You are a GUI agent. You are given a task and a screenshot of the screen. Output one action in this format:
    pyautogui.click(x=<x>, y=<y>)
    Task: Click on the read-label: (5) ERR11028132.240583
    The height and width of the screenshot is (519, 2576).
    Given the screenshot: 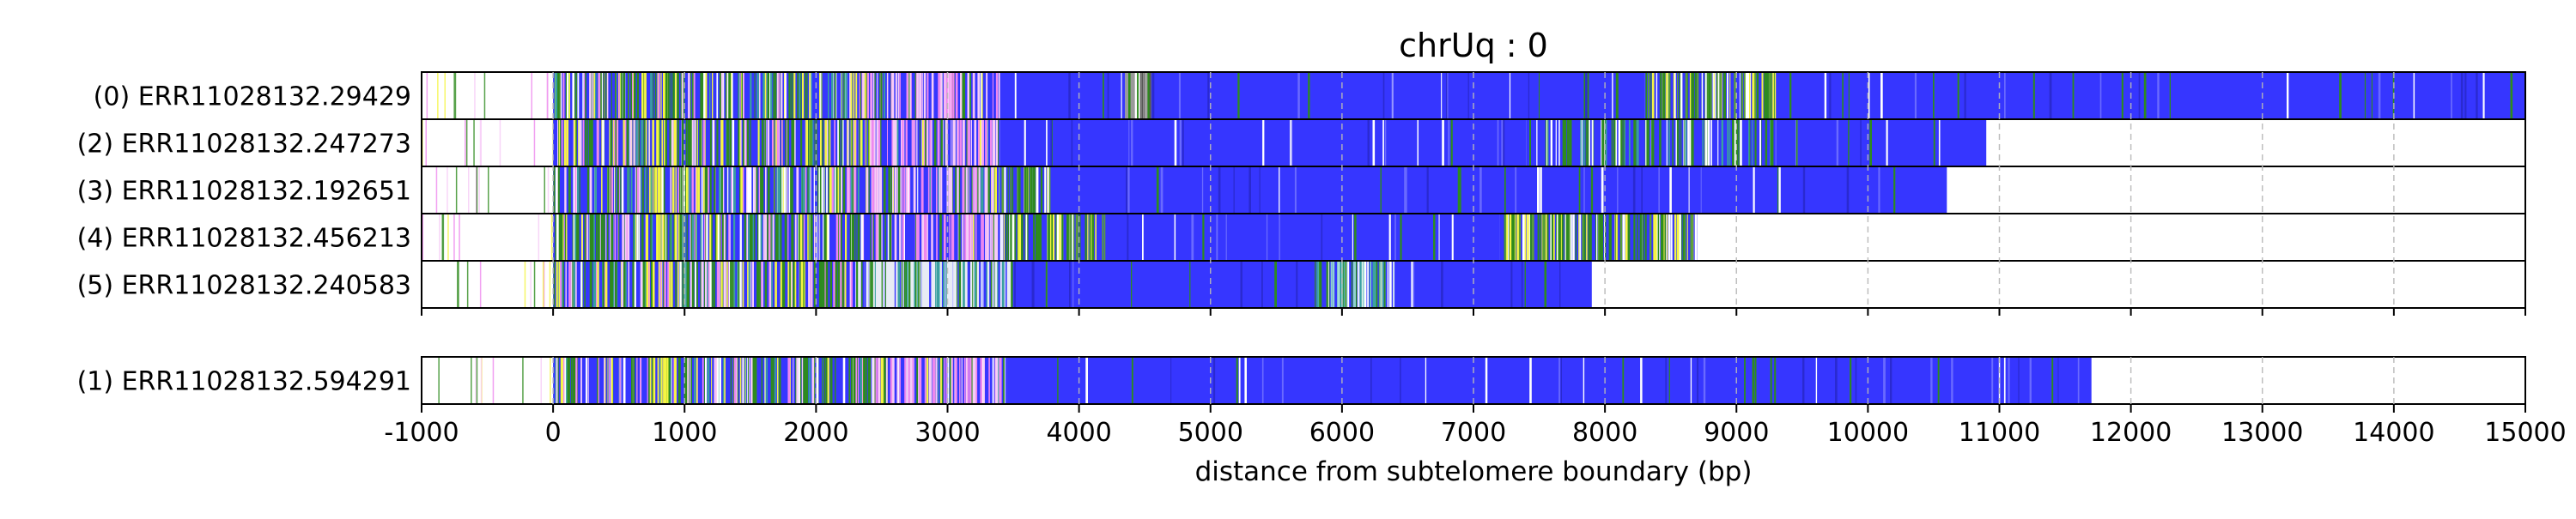 What is the action you would take?
    pyautogui.click(x=244, y=286)
    